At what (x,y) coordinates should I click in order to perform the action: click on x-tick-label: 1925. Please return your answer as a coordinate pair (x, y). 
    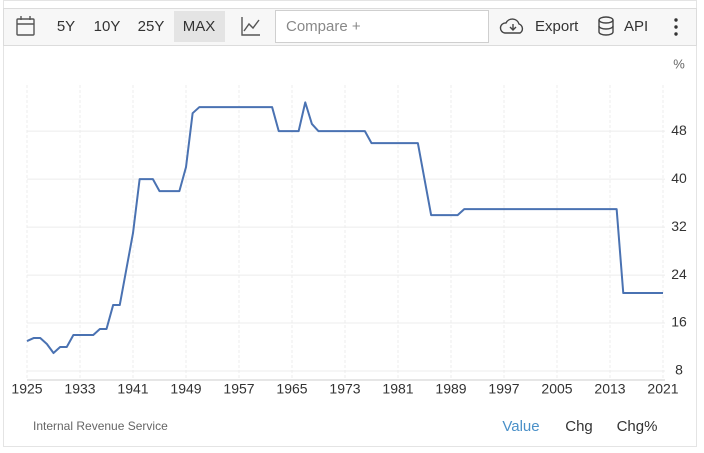
    Looking at the image, I should click on (26, 389).